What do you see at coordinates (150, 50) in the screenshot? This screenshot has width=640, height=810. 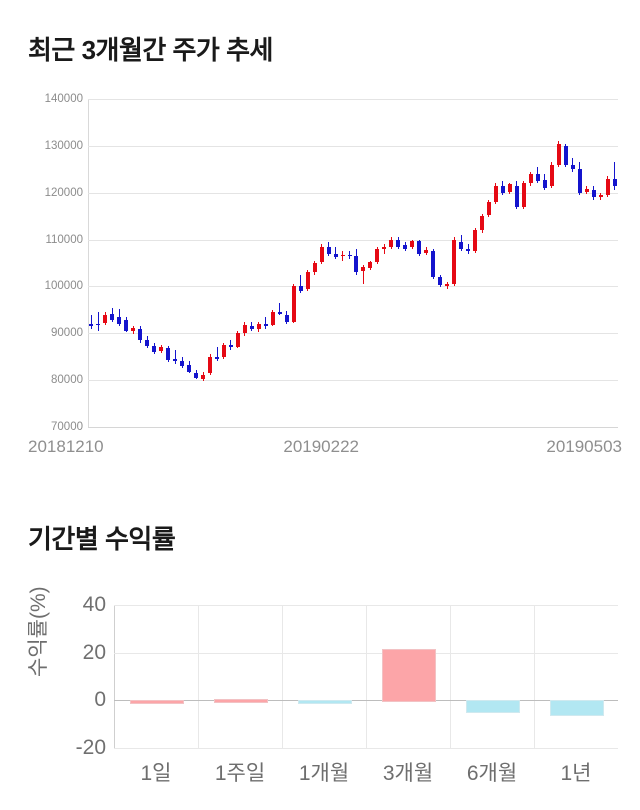 I see `price-chart-title: 최근 3개월간 주가 추세` at bounding box center [150, 50].